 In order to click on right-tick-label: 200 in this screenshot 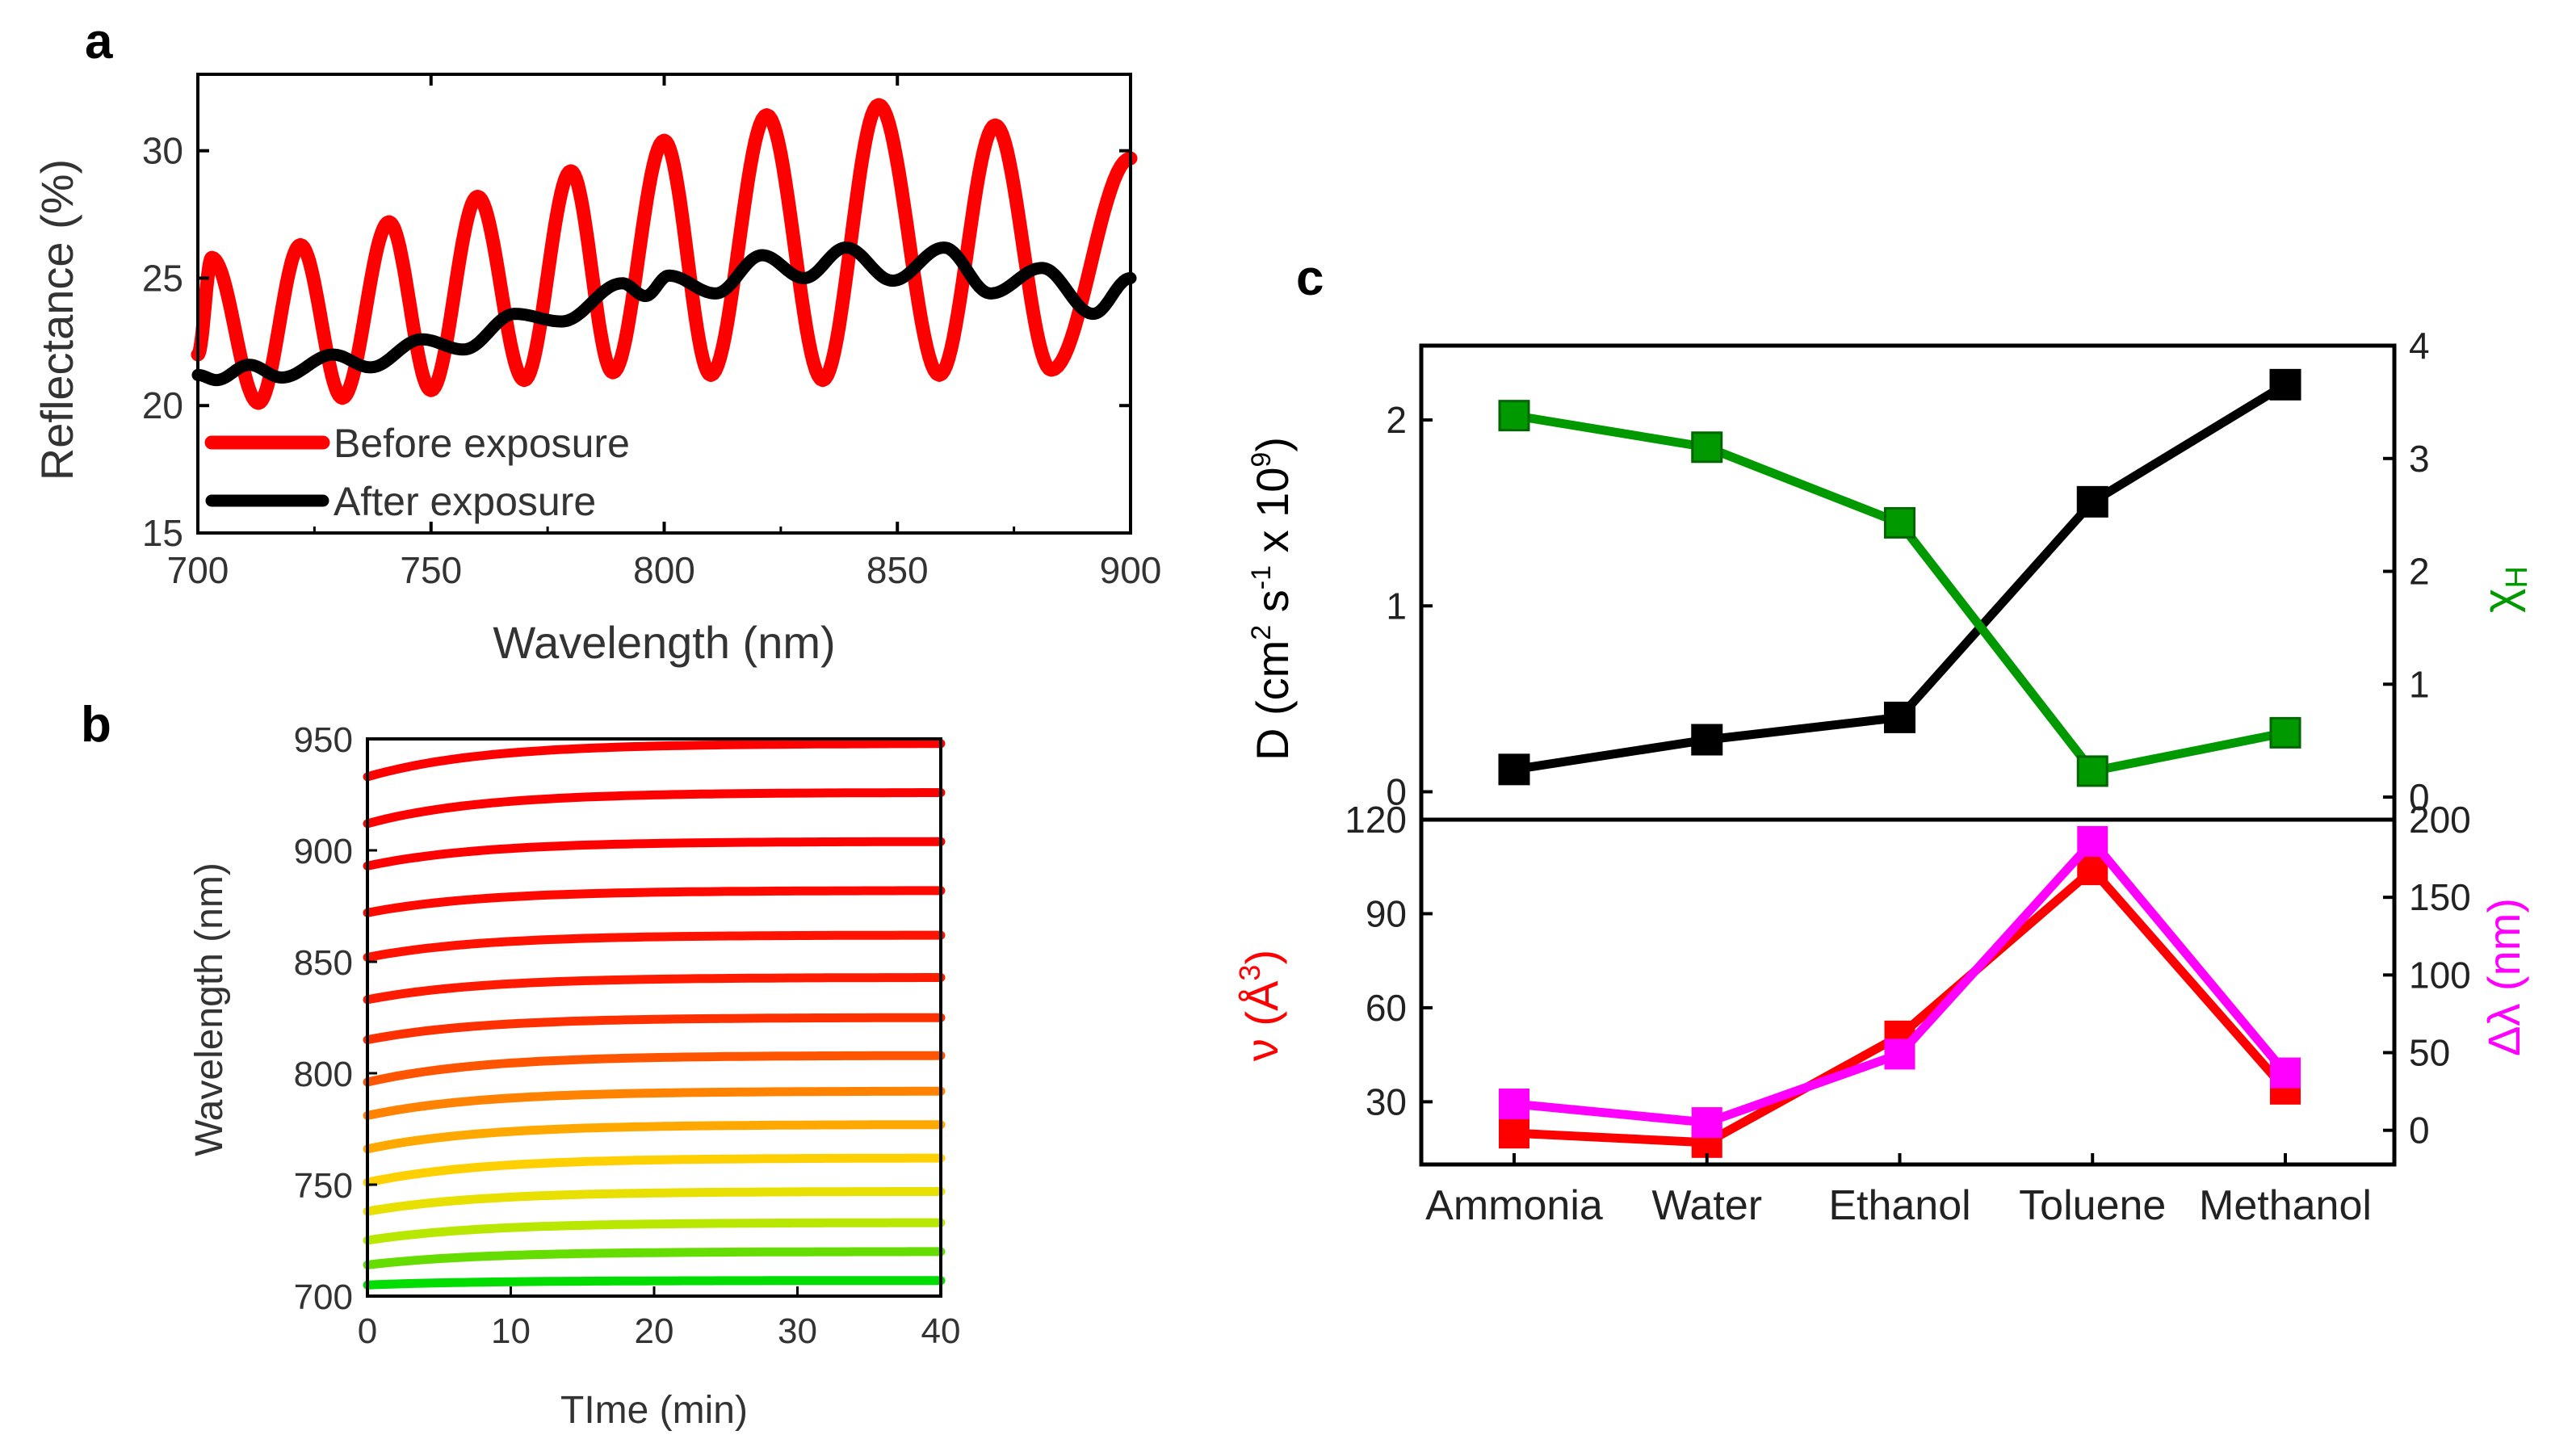, I will do `click(2440, 820)`.